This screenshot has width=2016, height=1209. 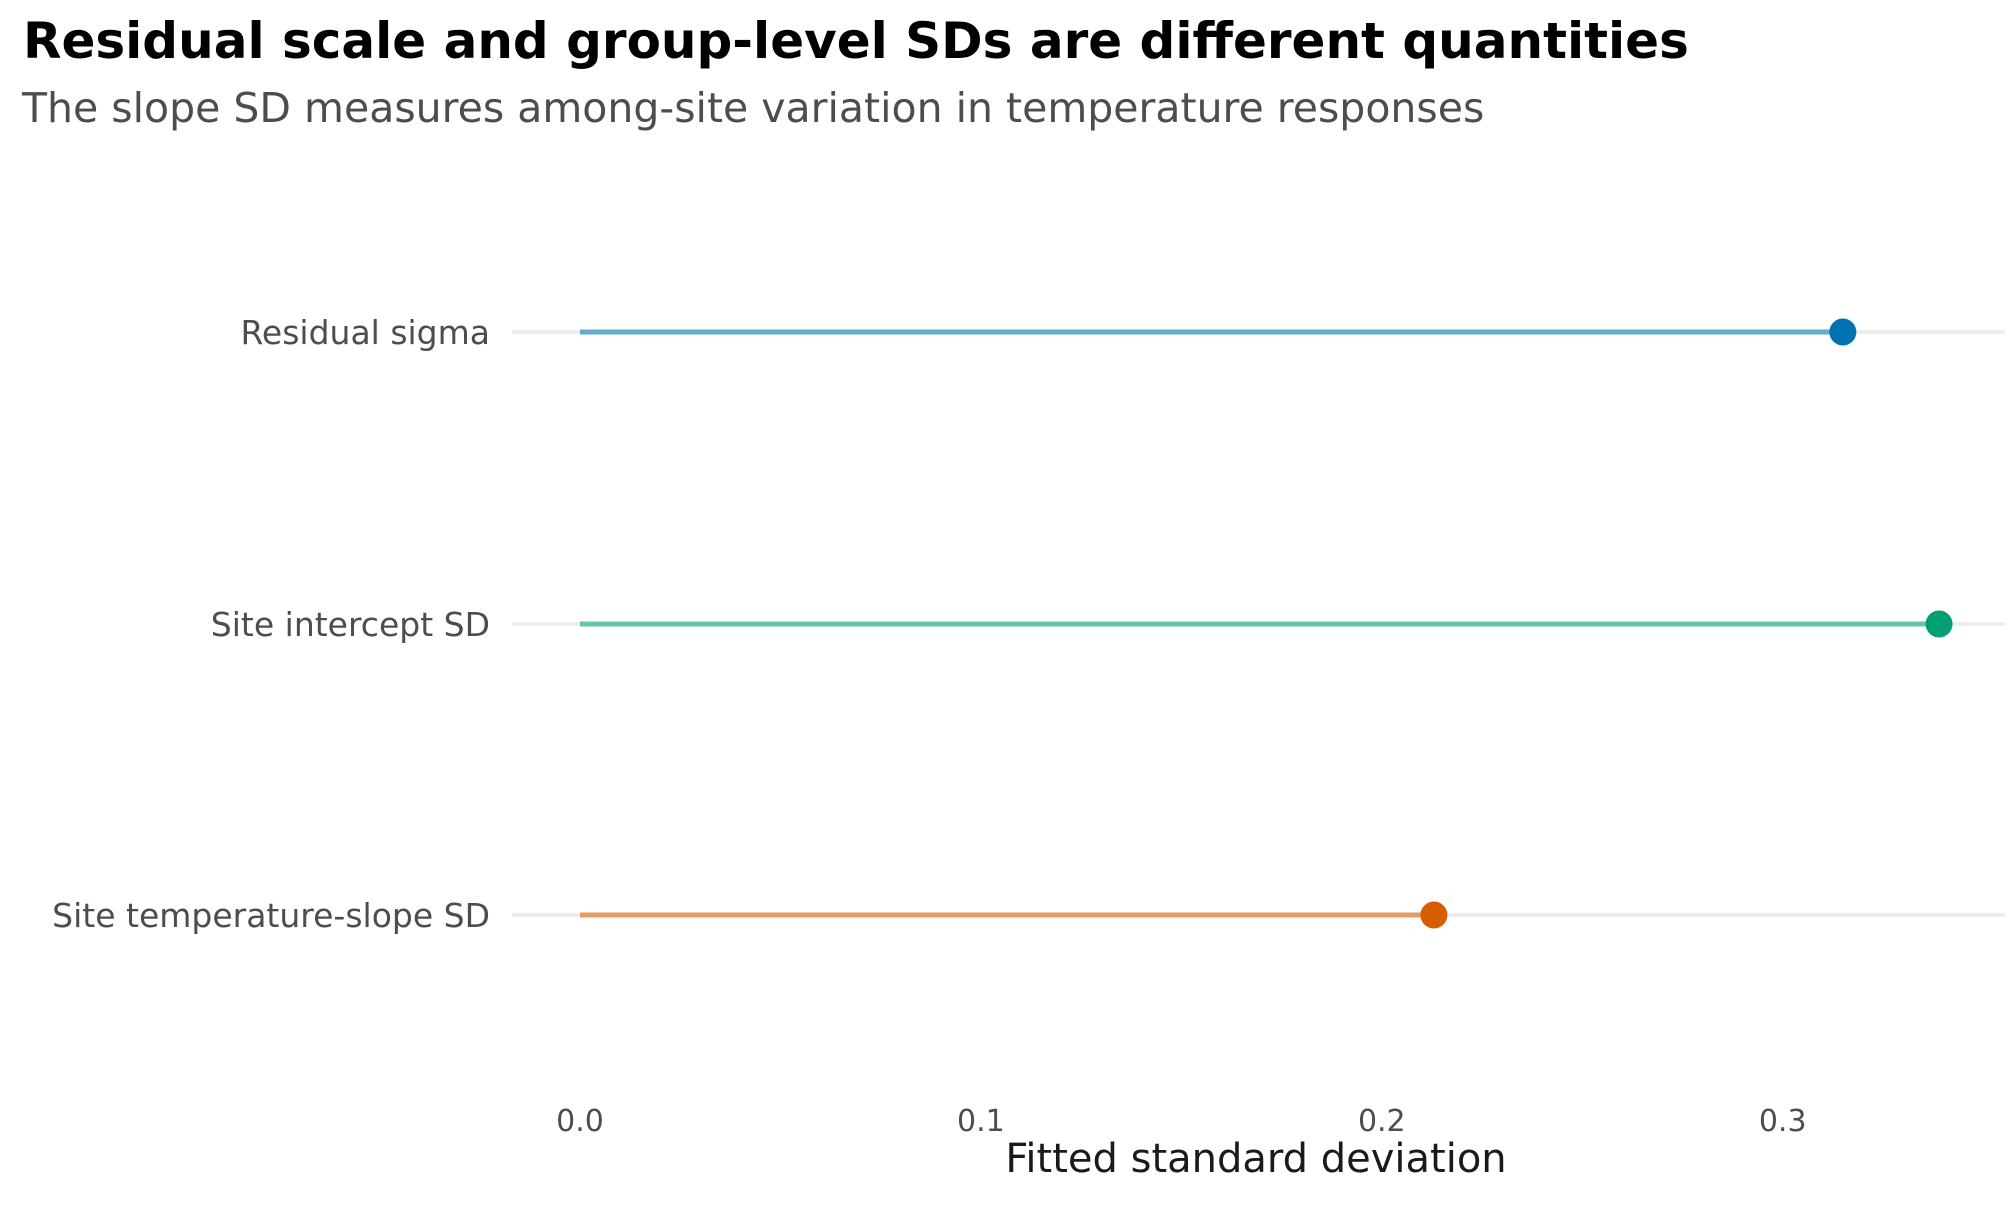 What do you see at coordinates (1181, 1121) in the screenshot?
I see `x-axis-tick-labels: 0.0 0.1 0.2 0.3` at bounding box center [1181, 1121].